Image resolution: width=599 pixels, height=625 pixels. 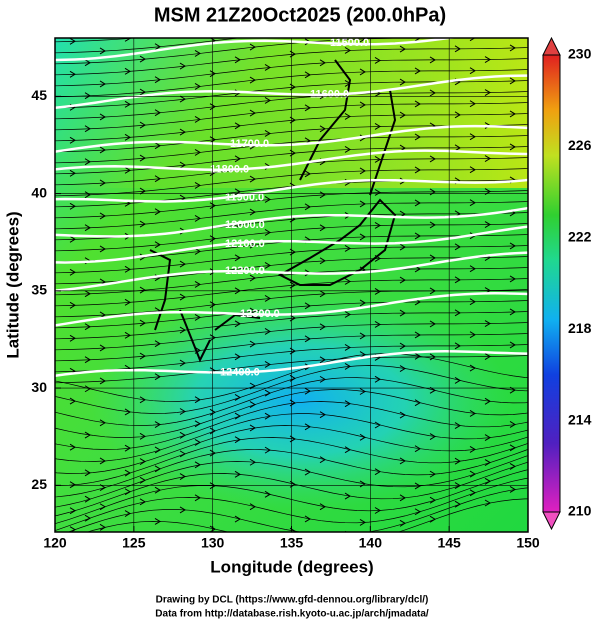 I want to click on contour-label: 11700.0, so click(x=249, y=144).